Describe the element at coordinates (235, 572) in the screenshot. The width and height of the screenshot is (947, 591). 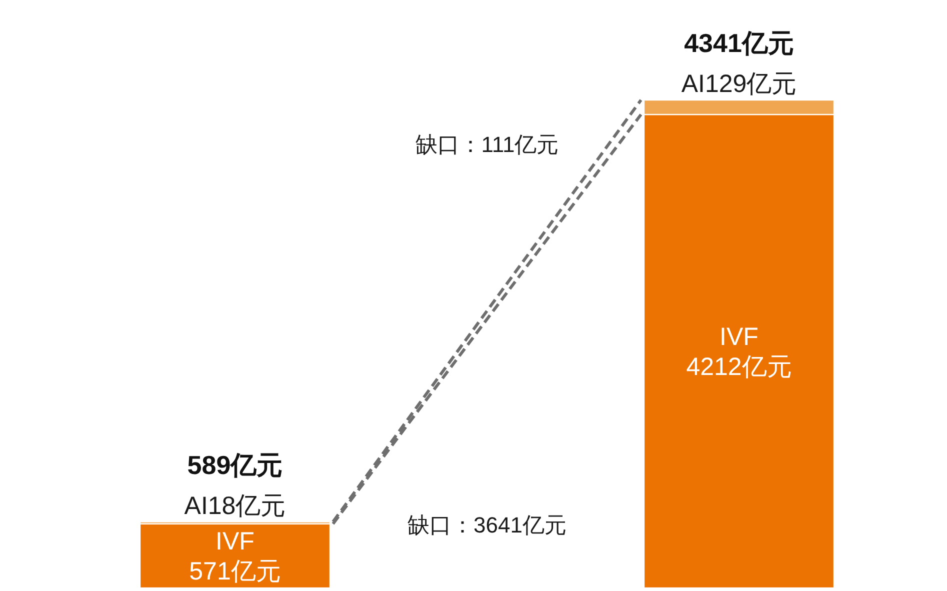
I see `data-label: 571亿元` at that location.